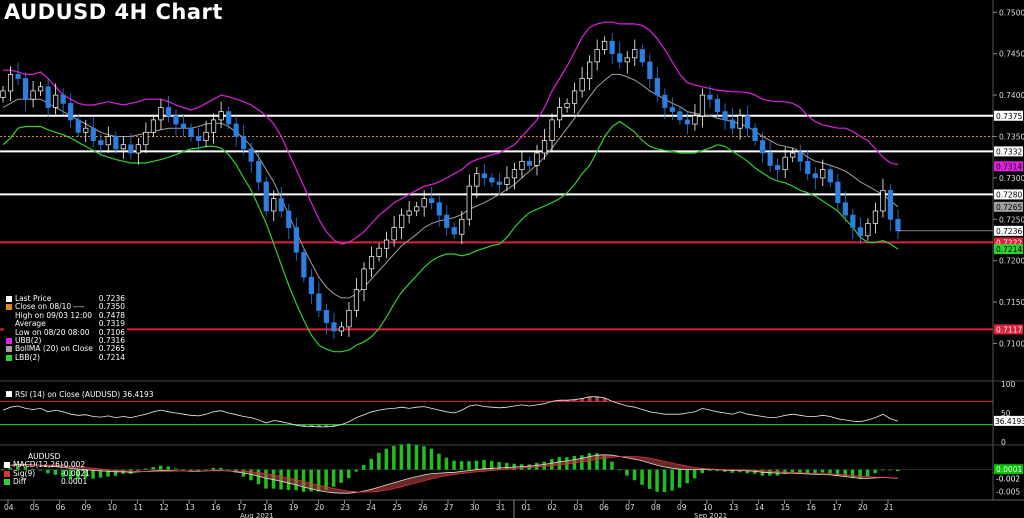  What do you see at coordinates (656, 507) in the screenshot?
I see `date-tick-label: 08` at bounding box center [656, 507].